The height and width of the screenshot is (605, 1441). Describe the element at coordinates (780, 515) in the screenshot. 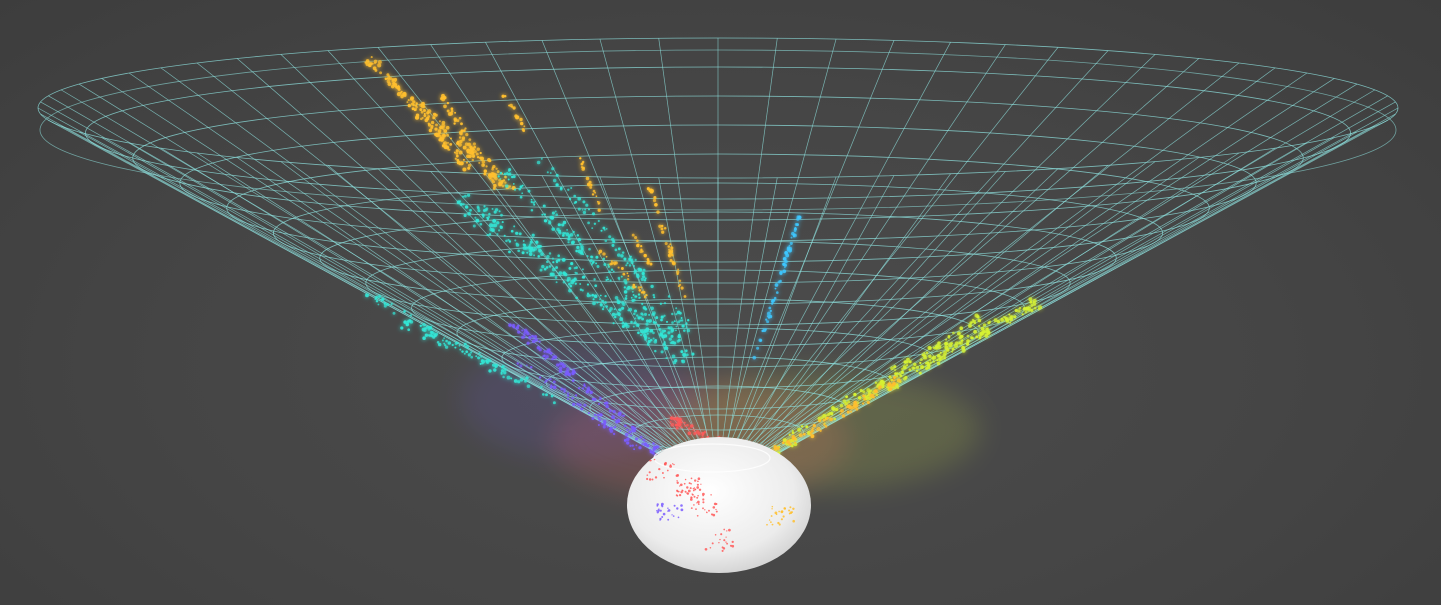

I see `orange-arm-globe-marks` at that location.